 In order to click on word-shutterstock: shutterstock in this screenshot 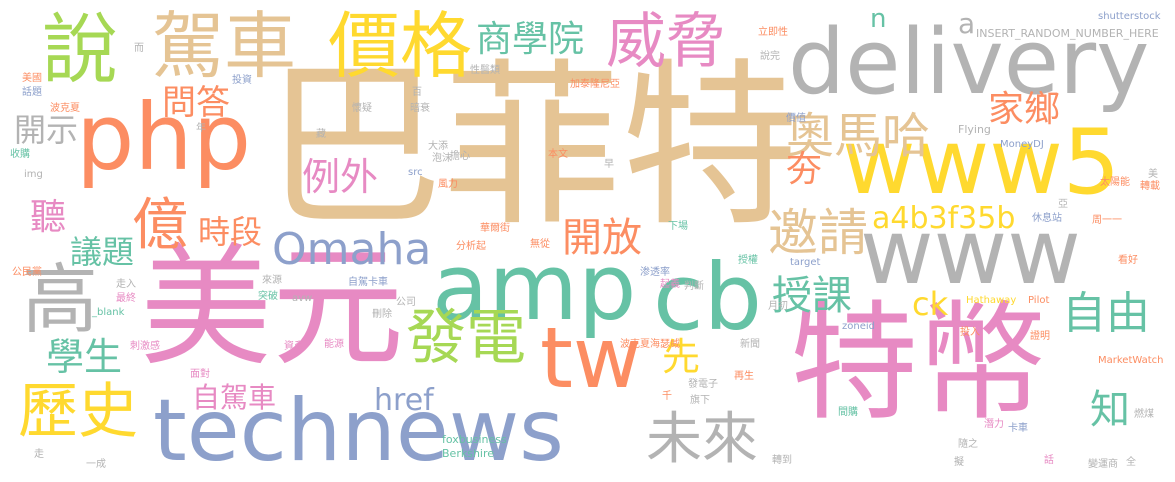, I will do `click(1129, 16)`.